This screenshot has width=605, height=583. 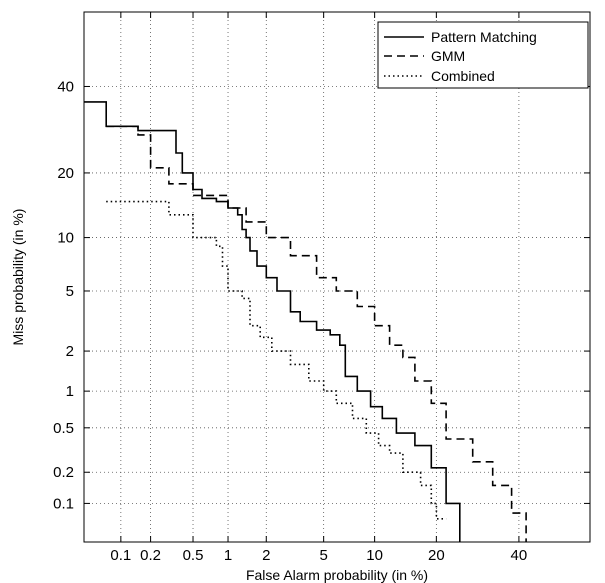 I want to click on y-tick-label: 20, so click(x=65, y=173).